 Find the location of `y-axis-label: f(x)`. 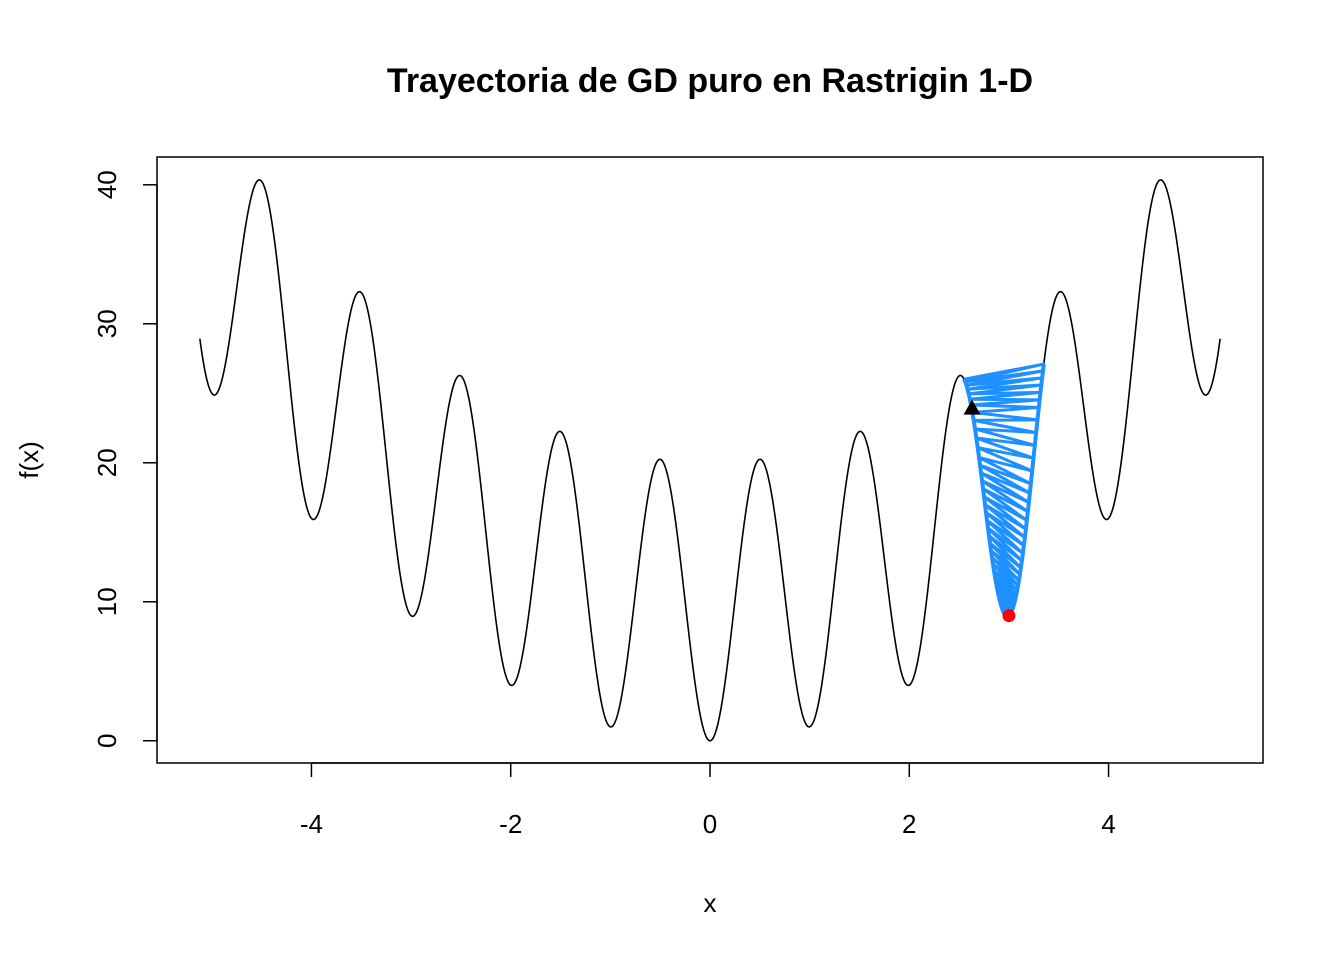

y-axis-label: f(x) is located at coordinates (29, 460).